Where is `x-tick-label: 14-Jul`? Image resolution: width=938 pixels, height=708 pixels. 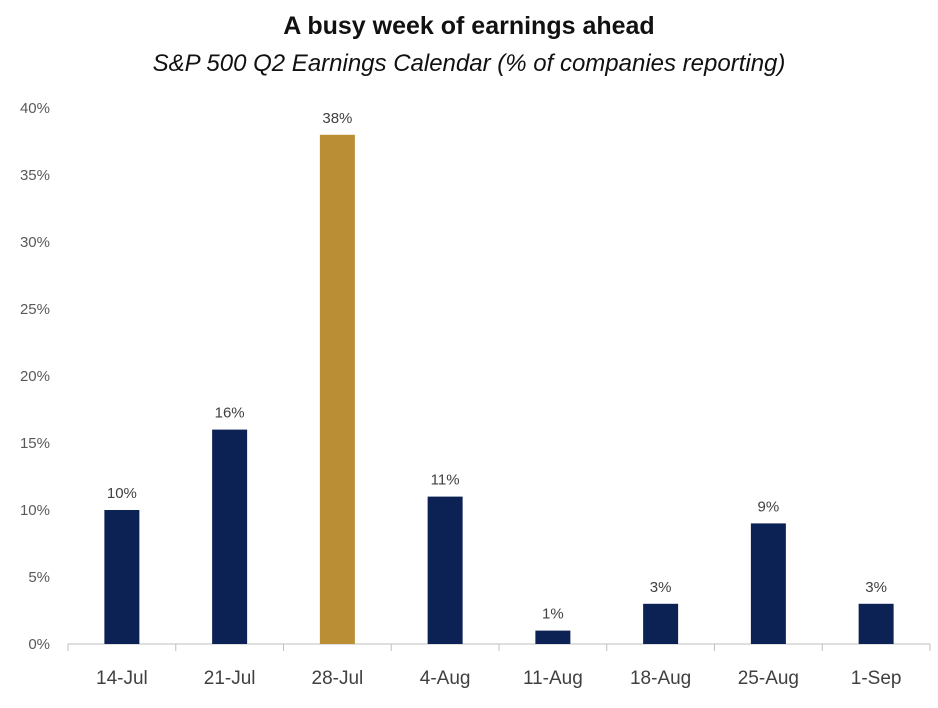 x-tick-label: 14-Jul is located at coordinates (122, 678).